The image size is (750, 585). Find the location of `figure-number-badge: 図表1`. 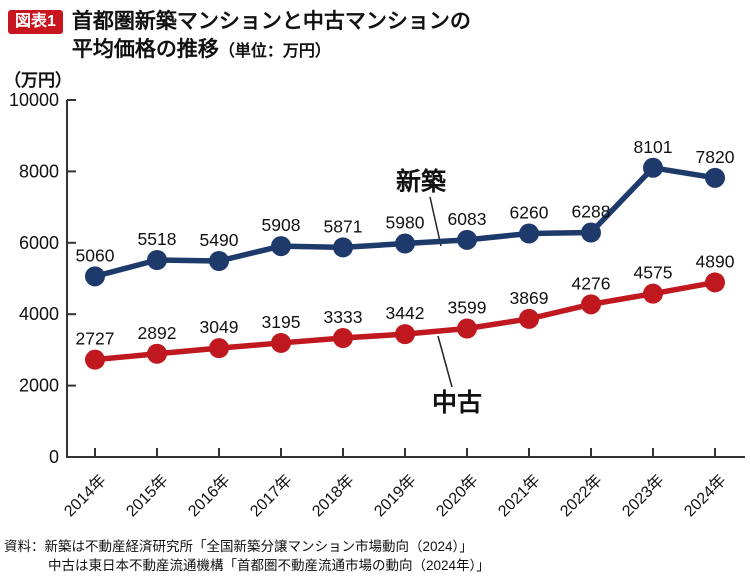

figure-number-badge: 図表1 is located at coordinates (35, 22).